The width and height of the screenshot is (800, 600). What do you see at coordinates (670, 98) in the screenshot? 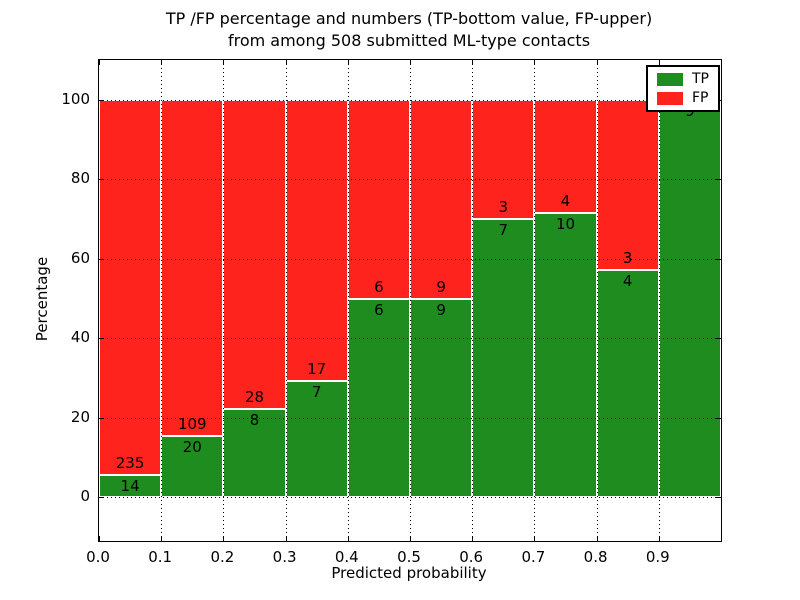
I see `fp-color-swatch` at bounding box center [670, 98].